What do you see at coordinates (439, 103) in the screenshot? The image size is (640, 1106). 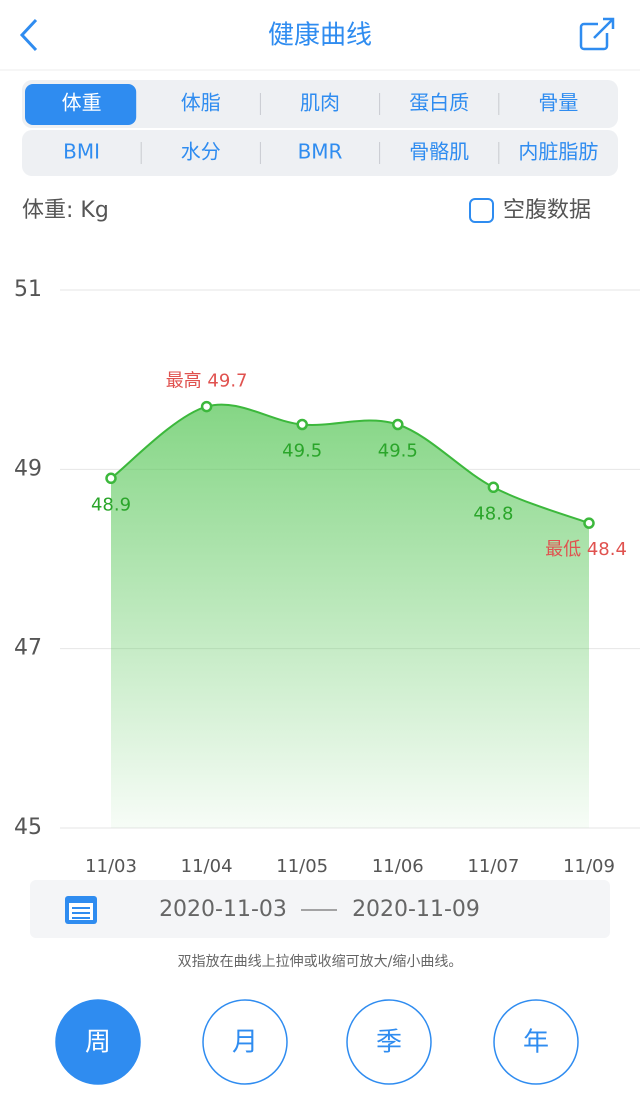 I see `tab: 蛋白质` at bounding box center [439, 103].